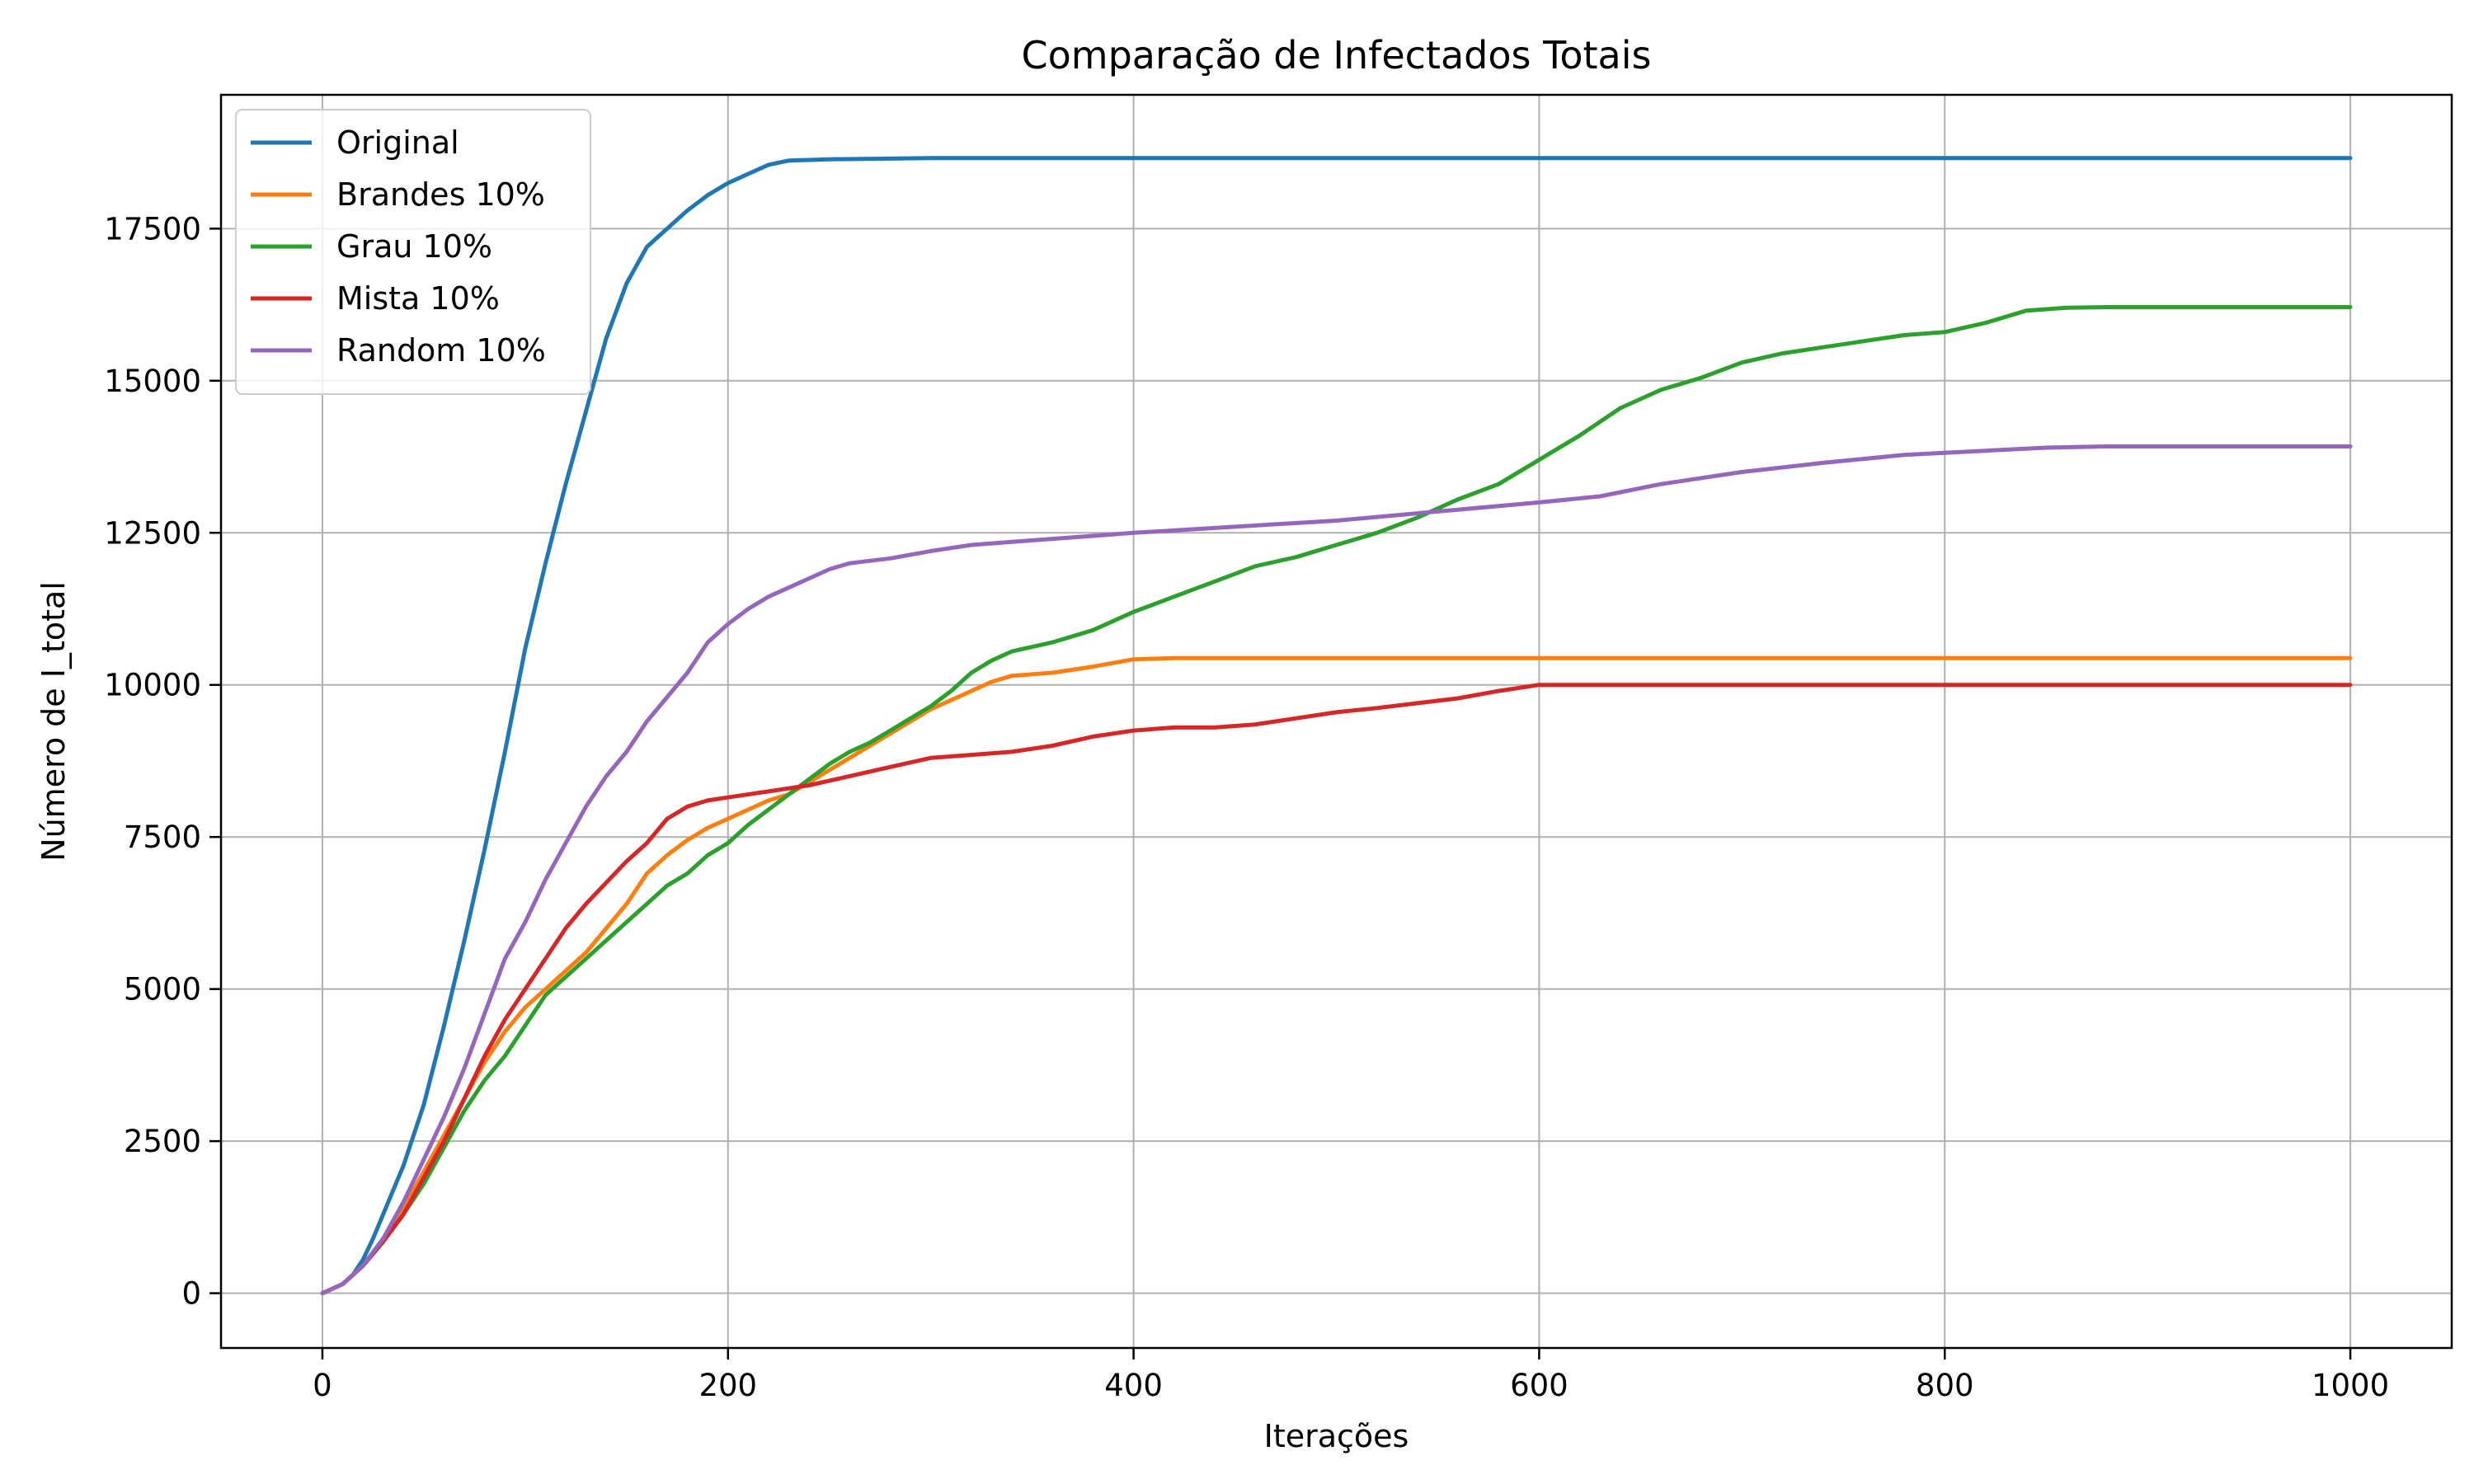  Describe the element at coordinates (162, 837) in the screenshot. I see `y-tick-label: 7500` at that location.